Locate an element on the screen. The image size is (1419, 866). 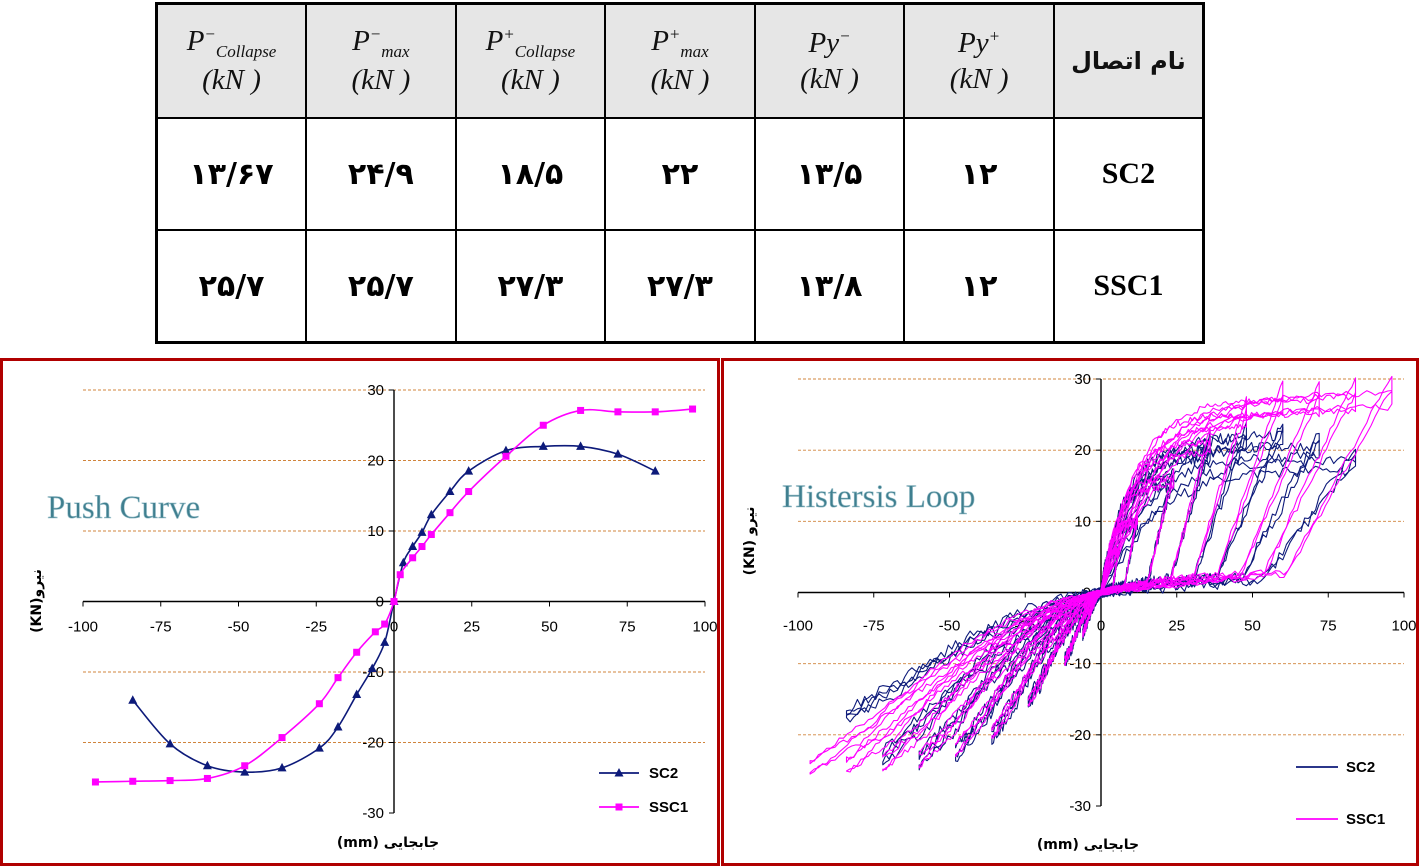
x-tick-label: -100 is located at coordinates (798, 626).